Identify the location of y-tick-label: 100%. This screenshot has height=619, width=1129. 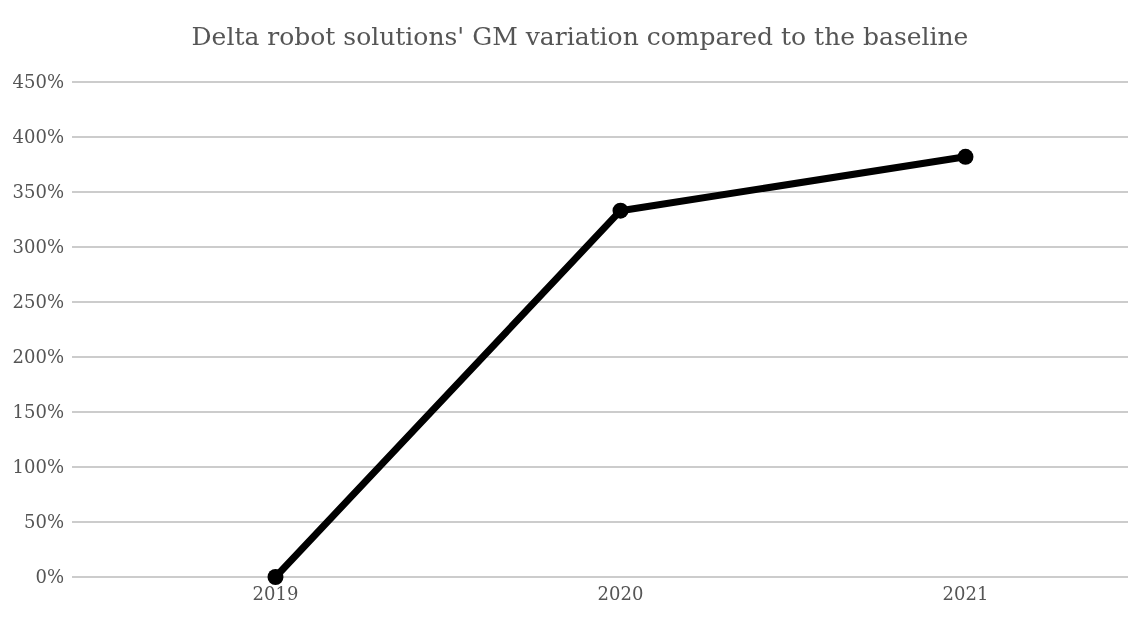
(38, 467).